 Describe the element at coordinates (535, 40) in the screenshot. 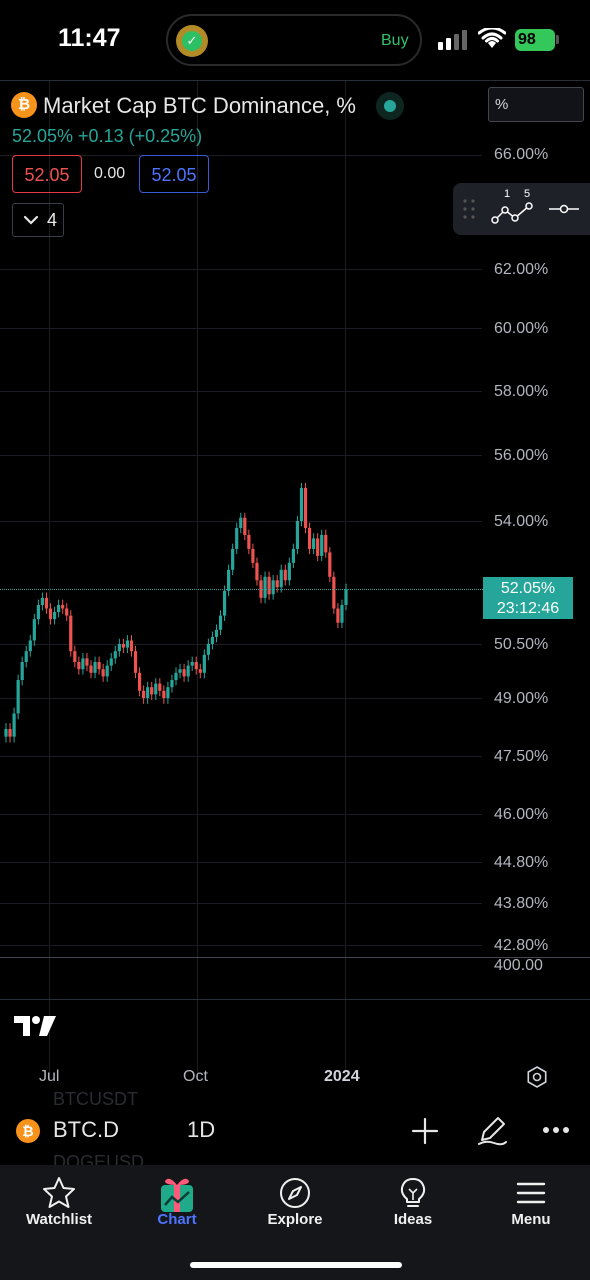

I see `battery-indicator: 98` at that location.